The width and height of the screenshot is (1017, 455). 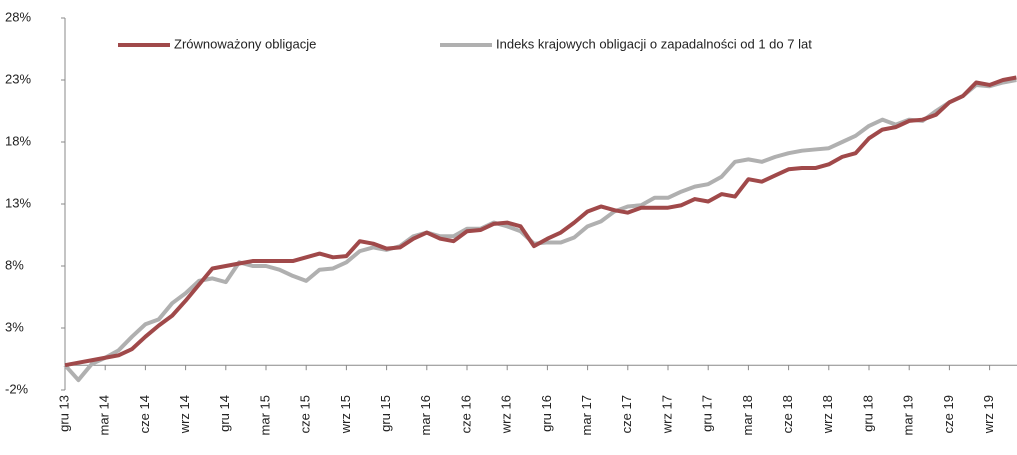 I want to click on x-tick-label: gru 18, so click(x=867, y=413).